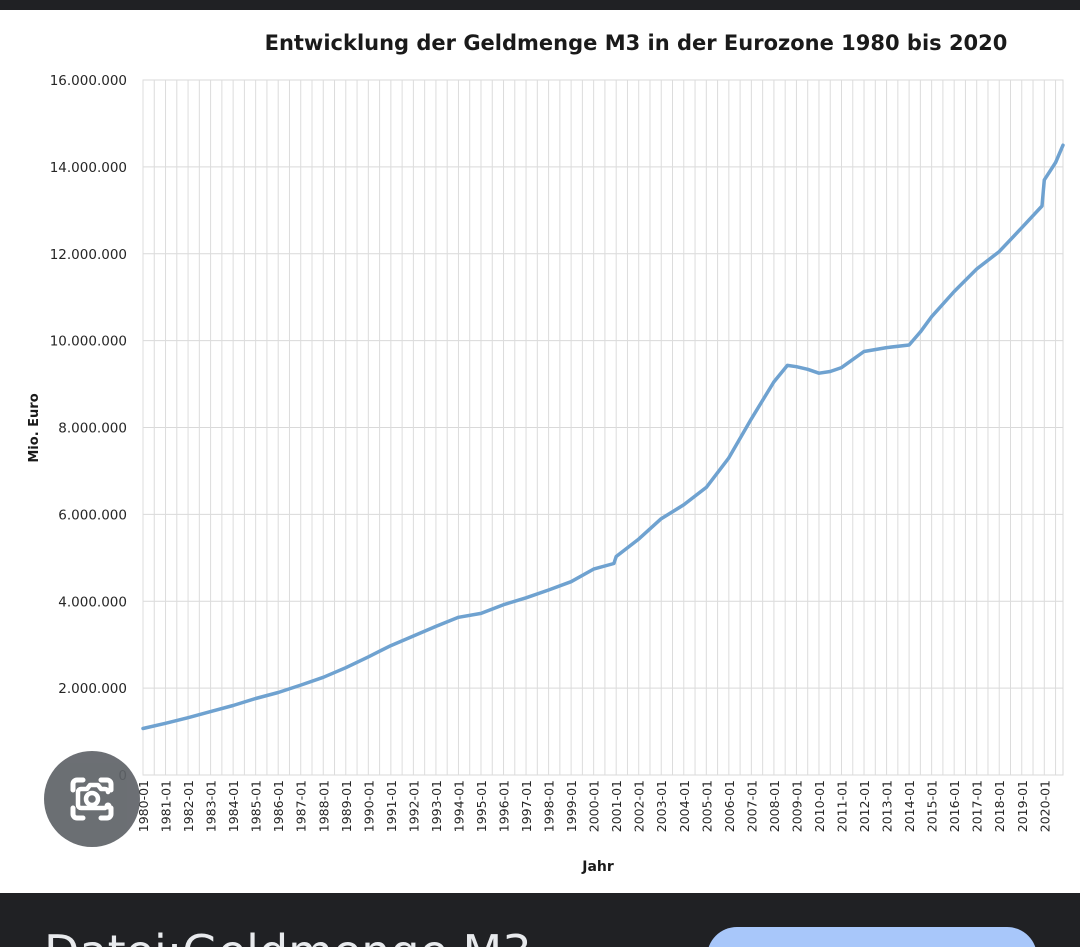 This screenshot has height=947, width=1080. I want to click on x-axis-label: Jahr, so click(597, 867).